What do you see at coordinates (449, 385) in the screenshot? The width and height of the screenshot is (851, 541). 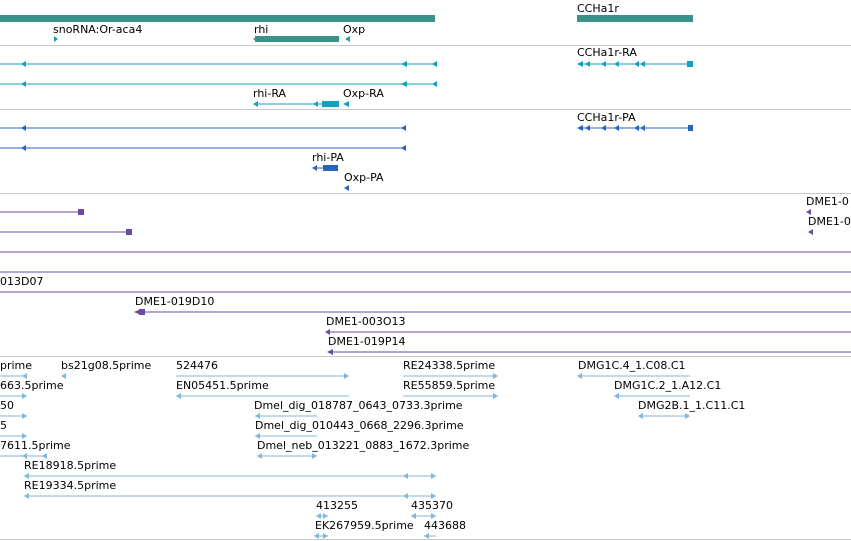 I see `est-label: RE55859.5prime` at bounding box center [449, 385].